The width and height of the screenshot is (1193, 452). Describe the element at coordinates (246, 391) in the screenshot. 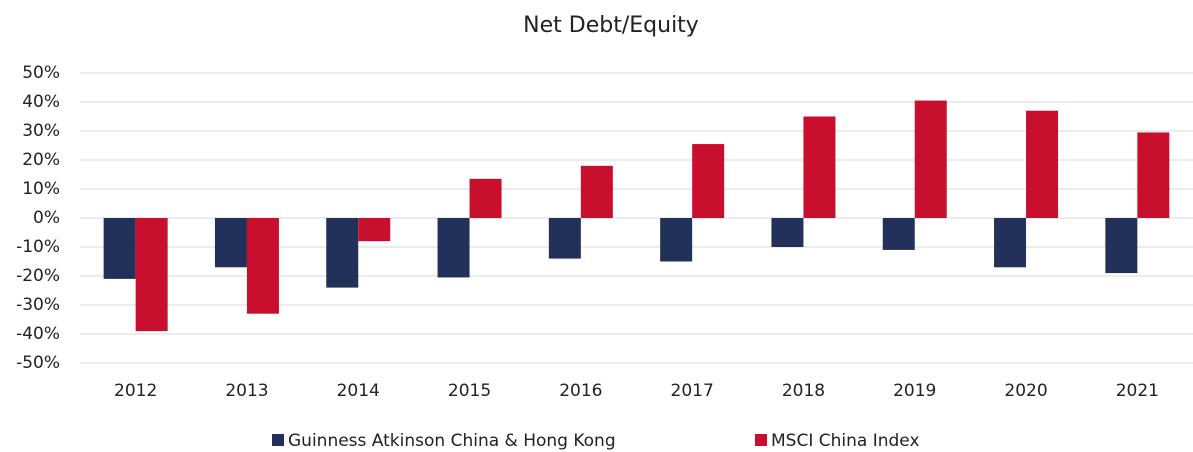

I see `x-tick-label: 2013` at that location.